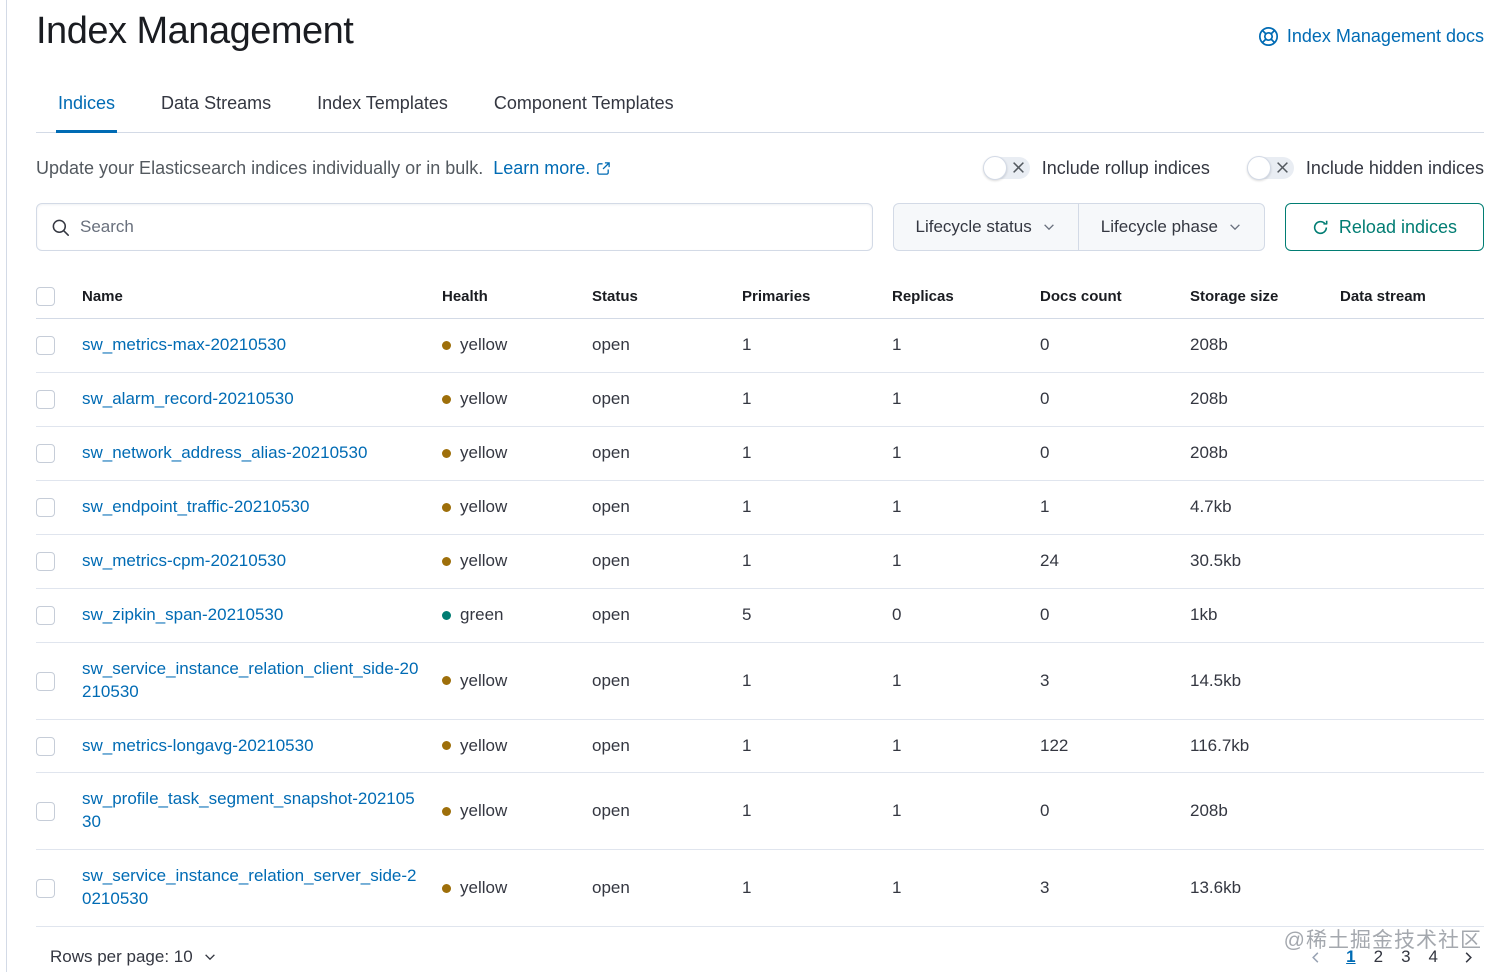 This screenshot has width=1512, height=972. I want to click on include-hidden-indices-toggle: Include hidden indices, so click(1365, 168).